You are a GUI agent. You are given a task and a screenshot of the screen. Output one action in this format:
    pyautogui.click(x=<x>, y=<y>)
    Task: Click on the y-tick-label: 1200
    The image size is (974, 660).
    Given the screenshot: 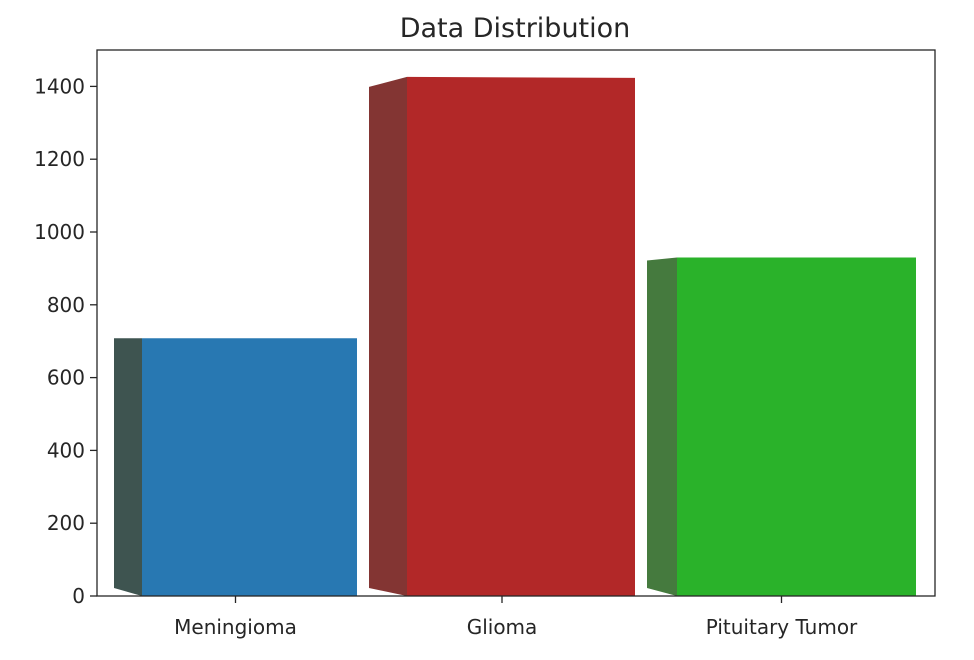 What is the action you would take?
    pyautogui.click(x=59, y=159)
    